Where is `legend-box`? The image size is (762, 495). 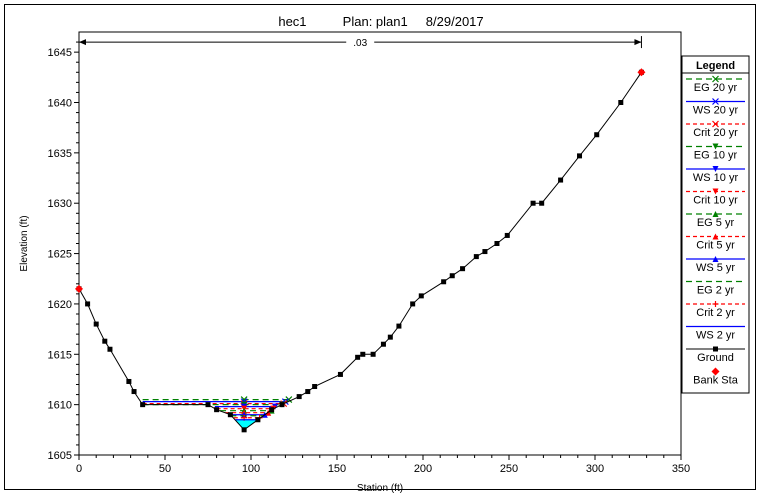 legend-box is located at coordinates (715, 224).